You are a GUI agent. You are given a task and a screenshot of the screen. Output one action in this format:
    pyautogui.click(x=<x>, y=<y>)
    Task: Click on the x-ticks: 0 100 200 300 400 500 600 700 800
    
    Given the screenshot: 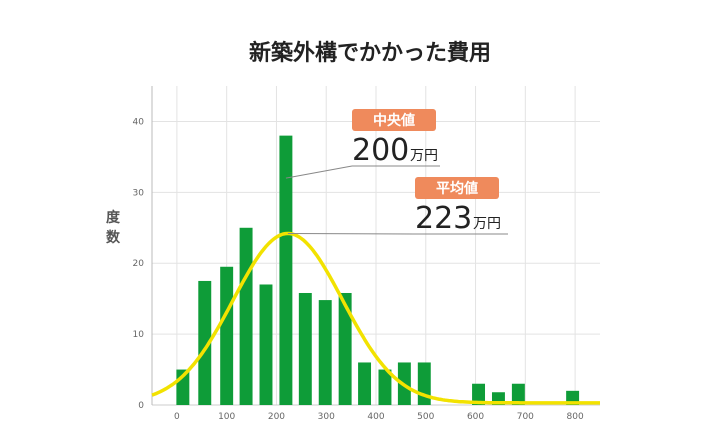 What is the action you would take?
    pyautogui.click(x=379, y=417)
    